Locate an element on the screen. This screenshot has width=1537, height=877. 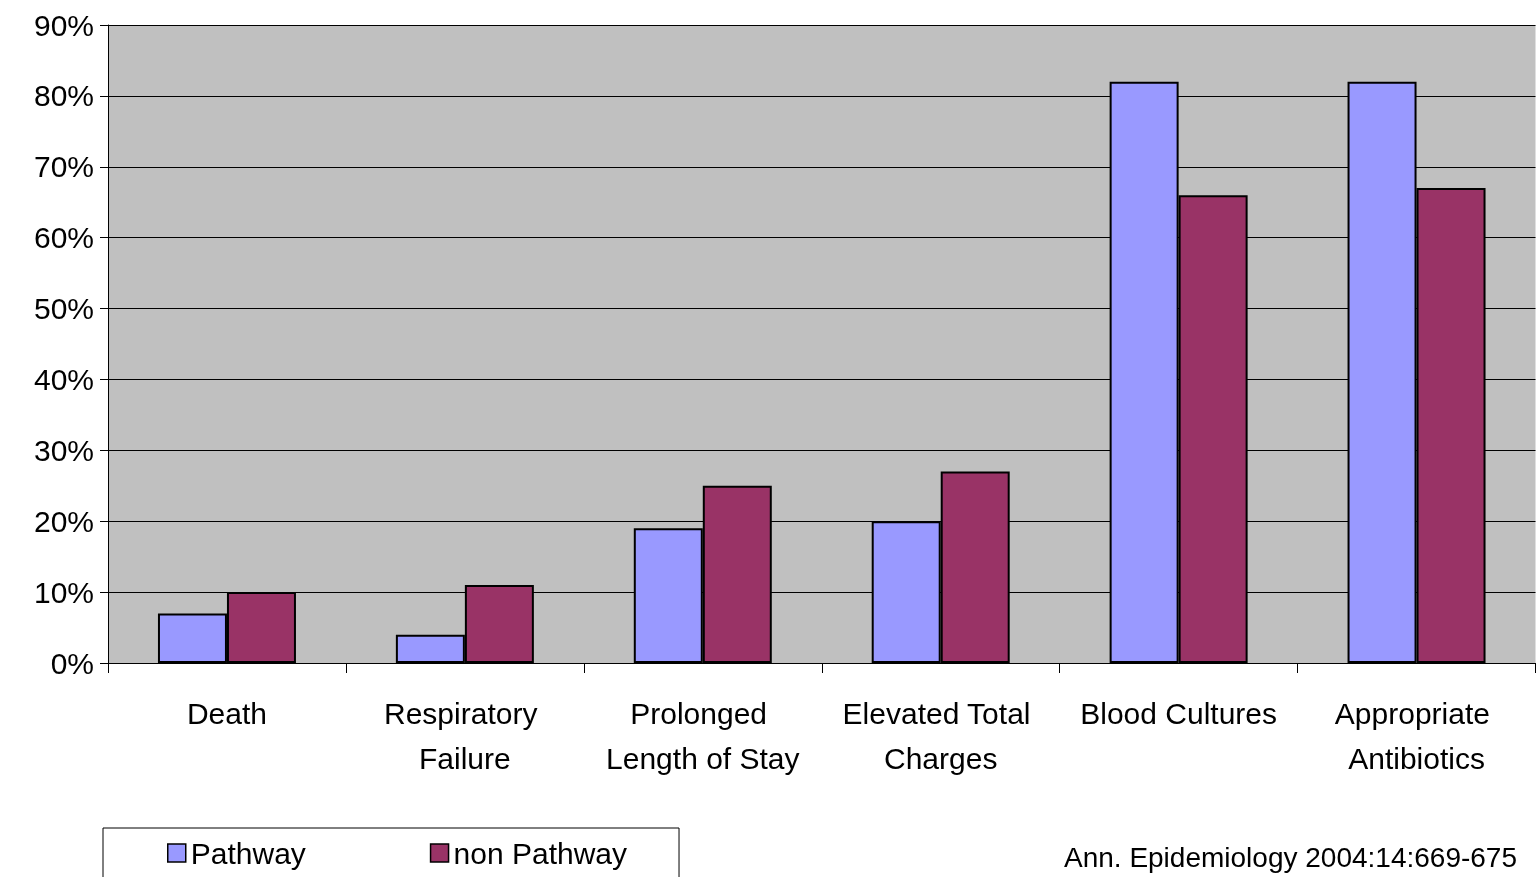
x-tick-label: Appropriate Antibiotics is located at coordinates (1416, 736).